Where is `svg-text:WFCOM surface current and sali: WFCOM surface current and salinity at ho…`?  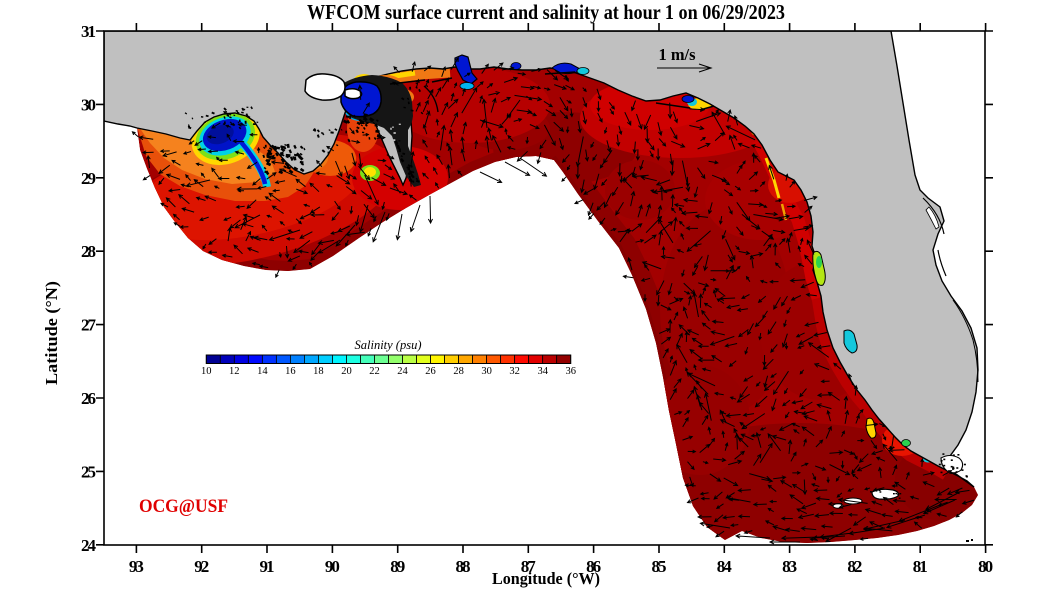 svg-text:WFCOM surface current and sali: WFCOM surface current and salinity at ho… is located at coordinates (546, 12).